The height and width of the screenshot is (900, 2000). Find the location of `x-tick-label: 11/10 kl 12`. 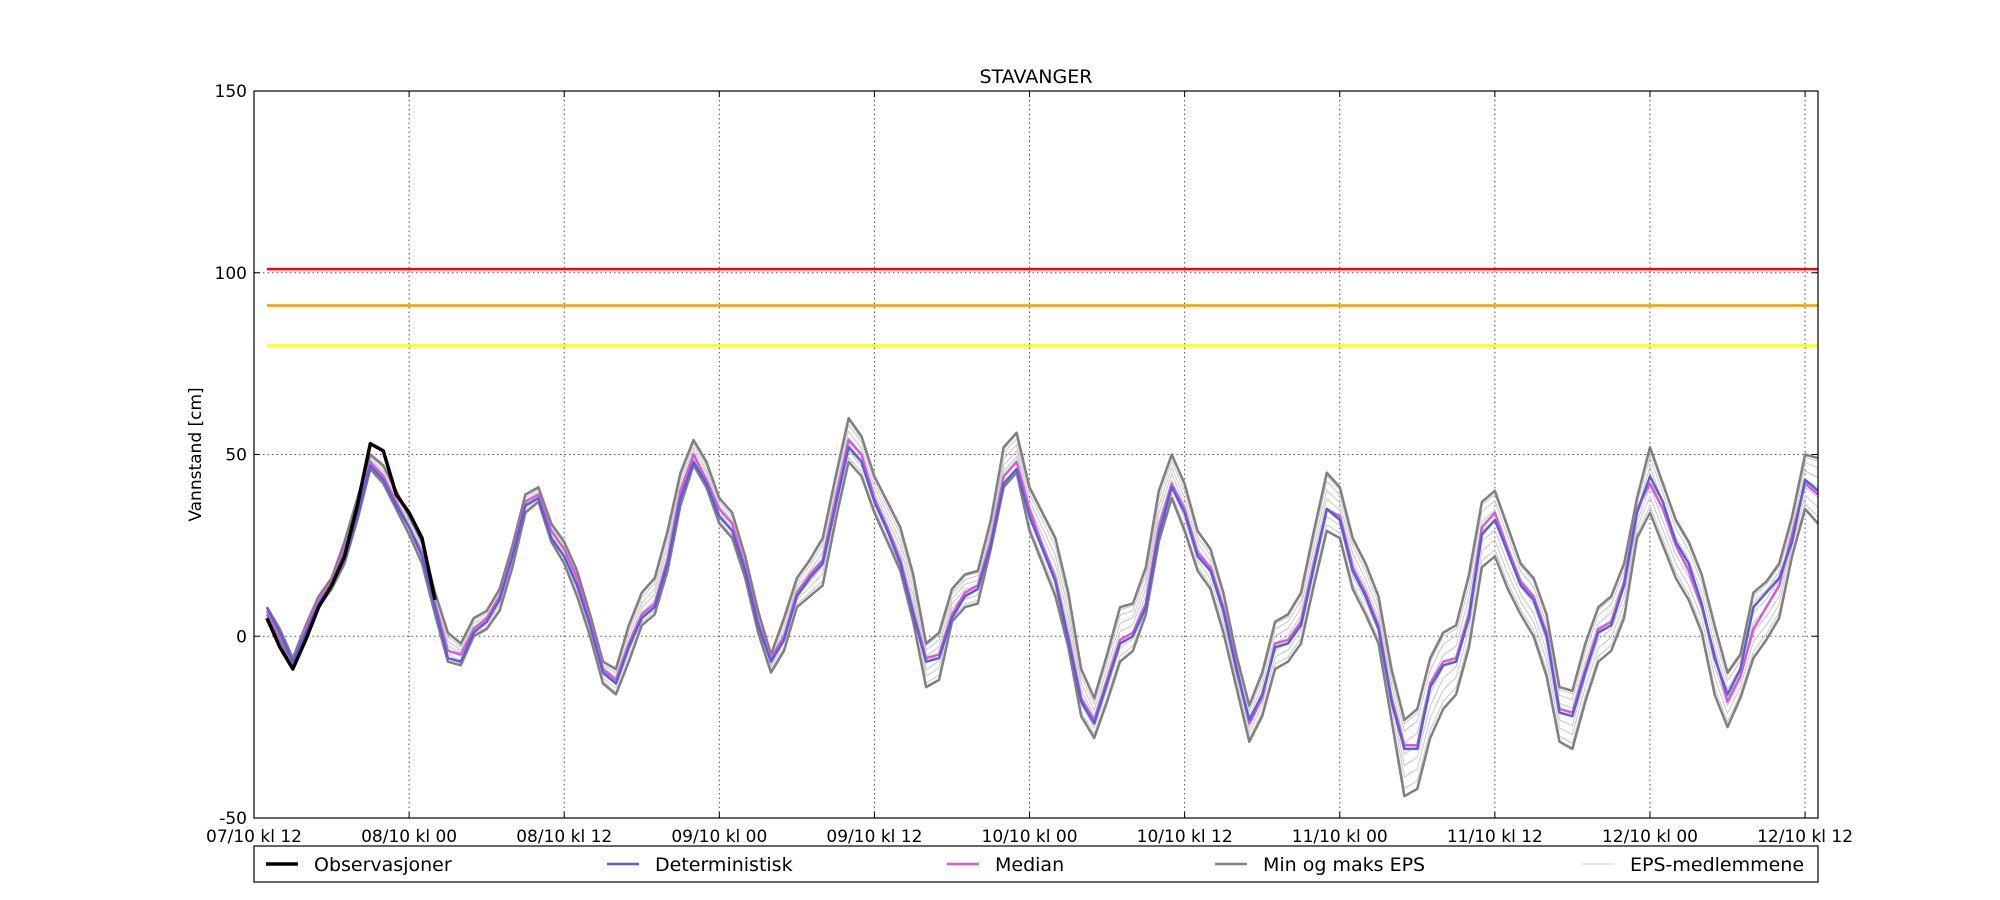

x-tick-label: 11/10 kl 12 is located at coordinates (1495, 837).